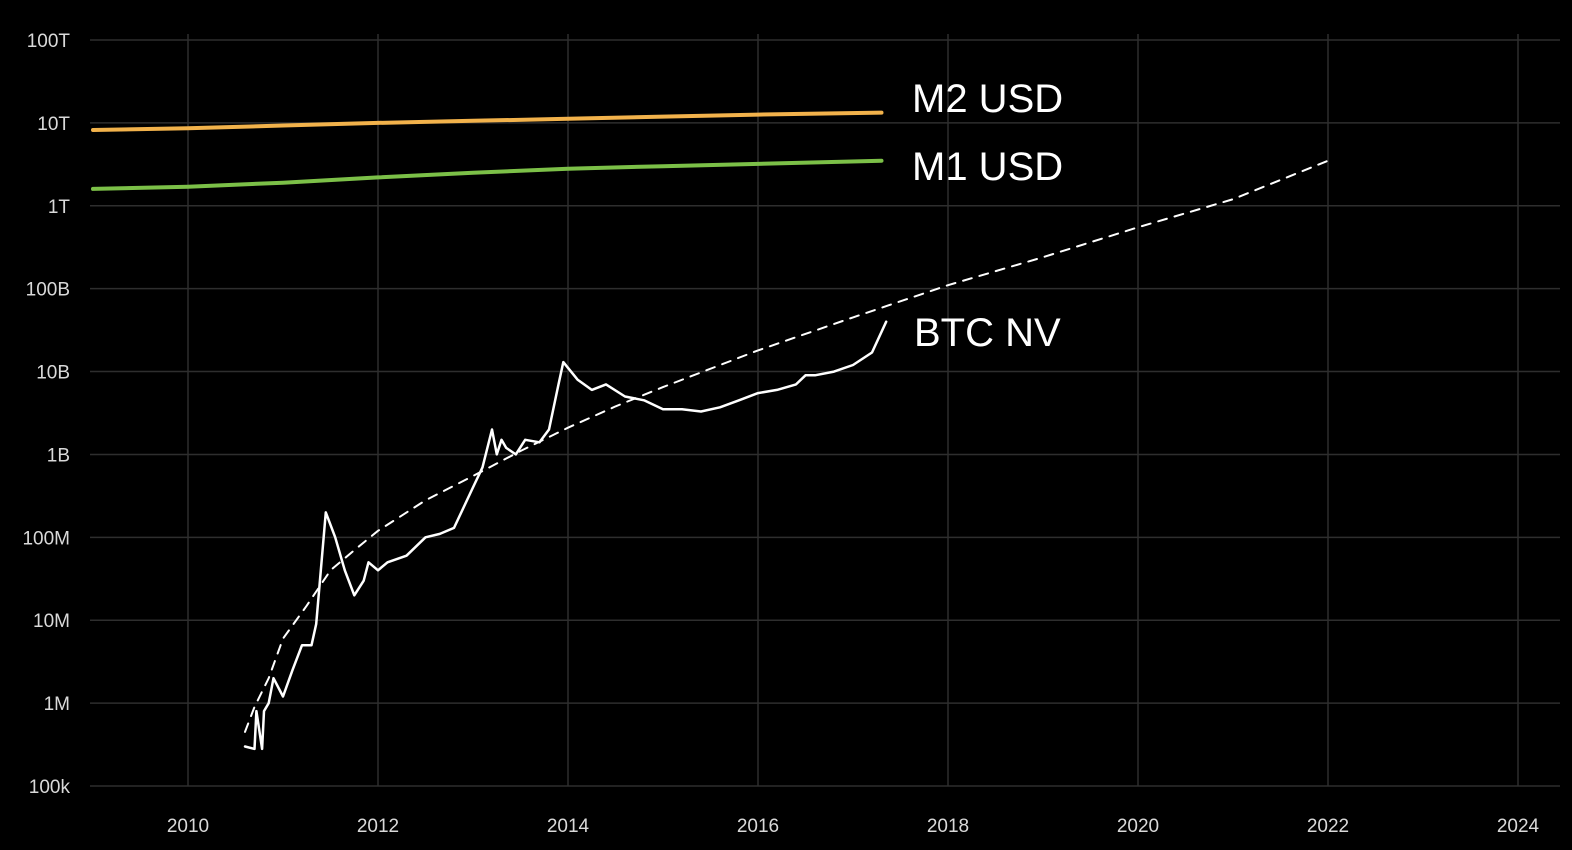 The width and height of the screenshot is (1572, 850). Describe the element at coordinates (51, 621) in the screenshot. I see `y-tick-label: 10M` at that location.